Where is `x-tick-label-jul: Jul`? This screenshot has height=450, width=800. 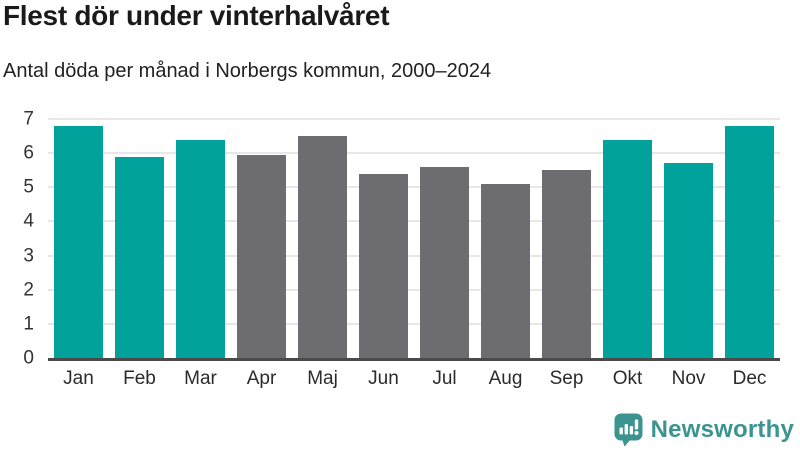
x-tick-label-jul: Jul is located at coordinates (444, 378).